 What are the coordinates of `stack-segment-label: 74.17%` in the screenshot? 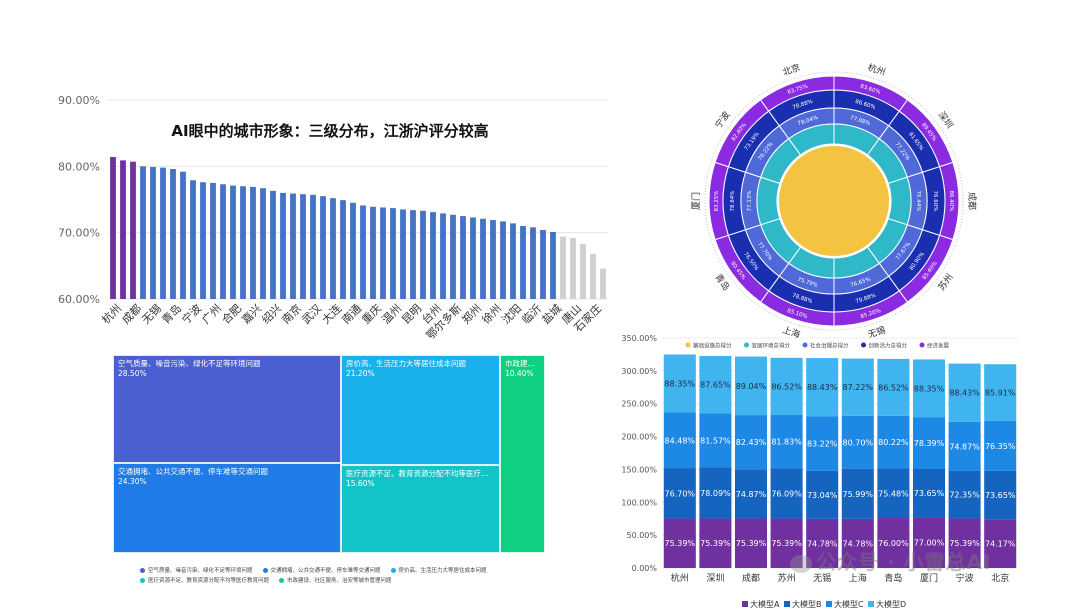 It's located at (1000, 544).